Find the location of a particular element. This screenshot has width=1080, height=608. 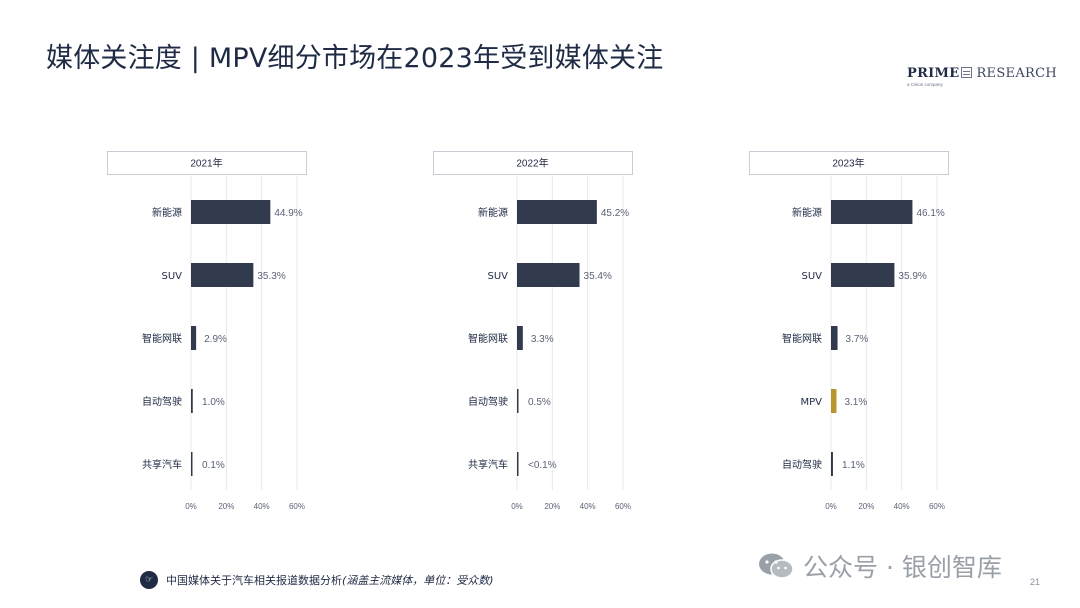

value-label: 3.3% is located at coordinates (542, 339).